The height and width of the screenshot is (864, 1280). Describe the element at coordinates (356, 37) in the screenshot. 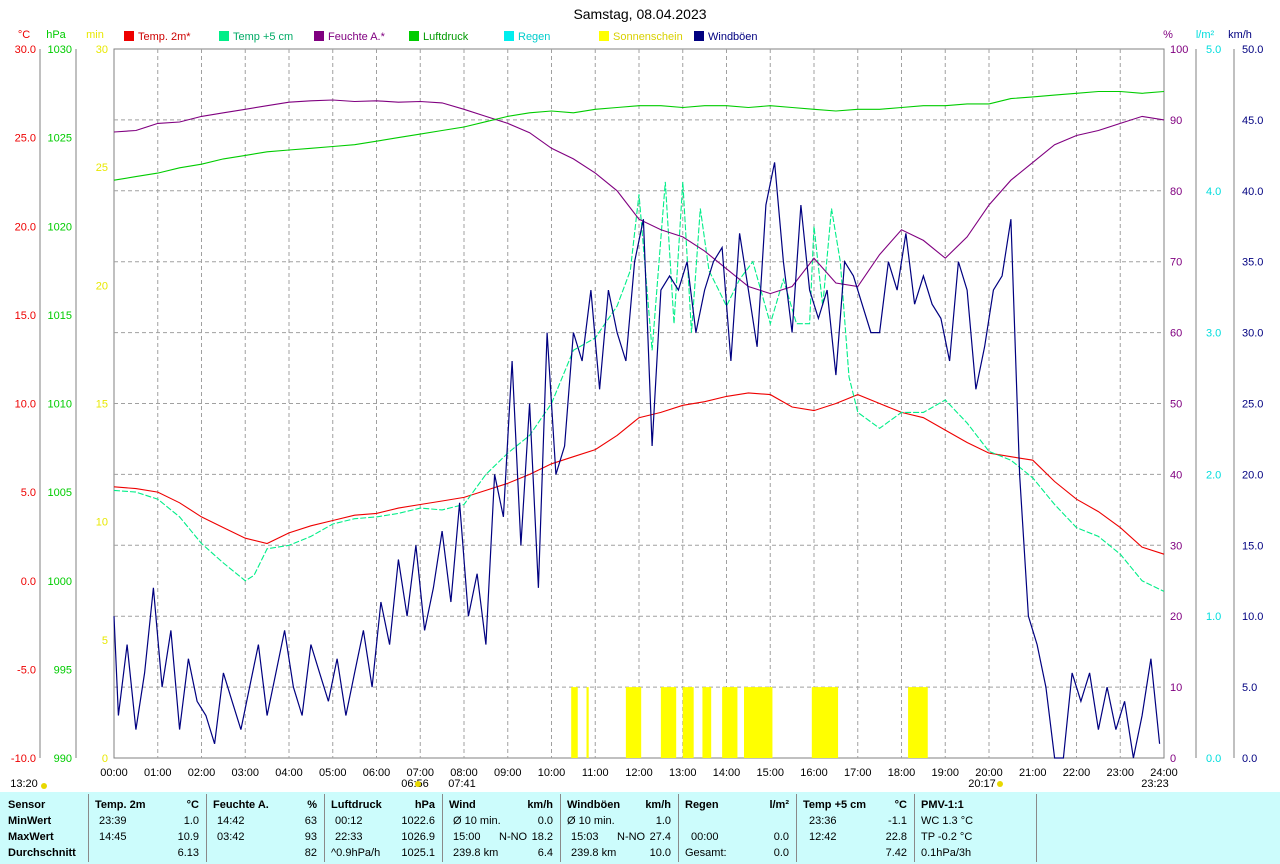

I see `legend-label: Feuchte A.*` at that location.